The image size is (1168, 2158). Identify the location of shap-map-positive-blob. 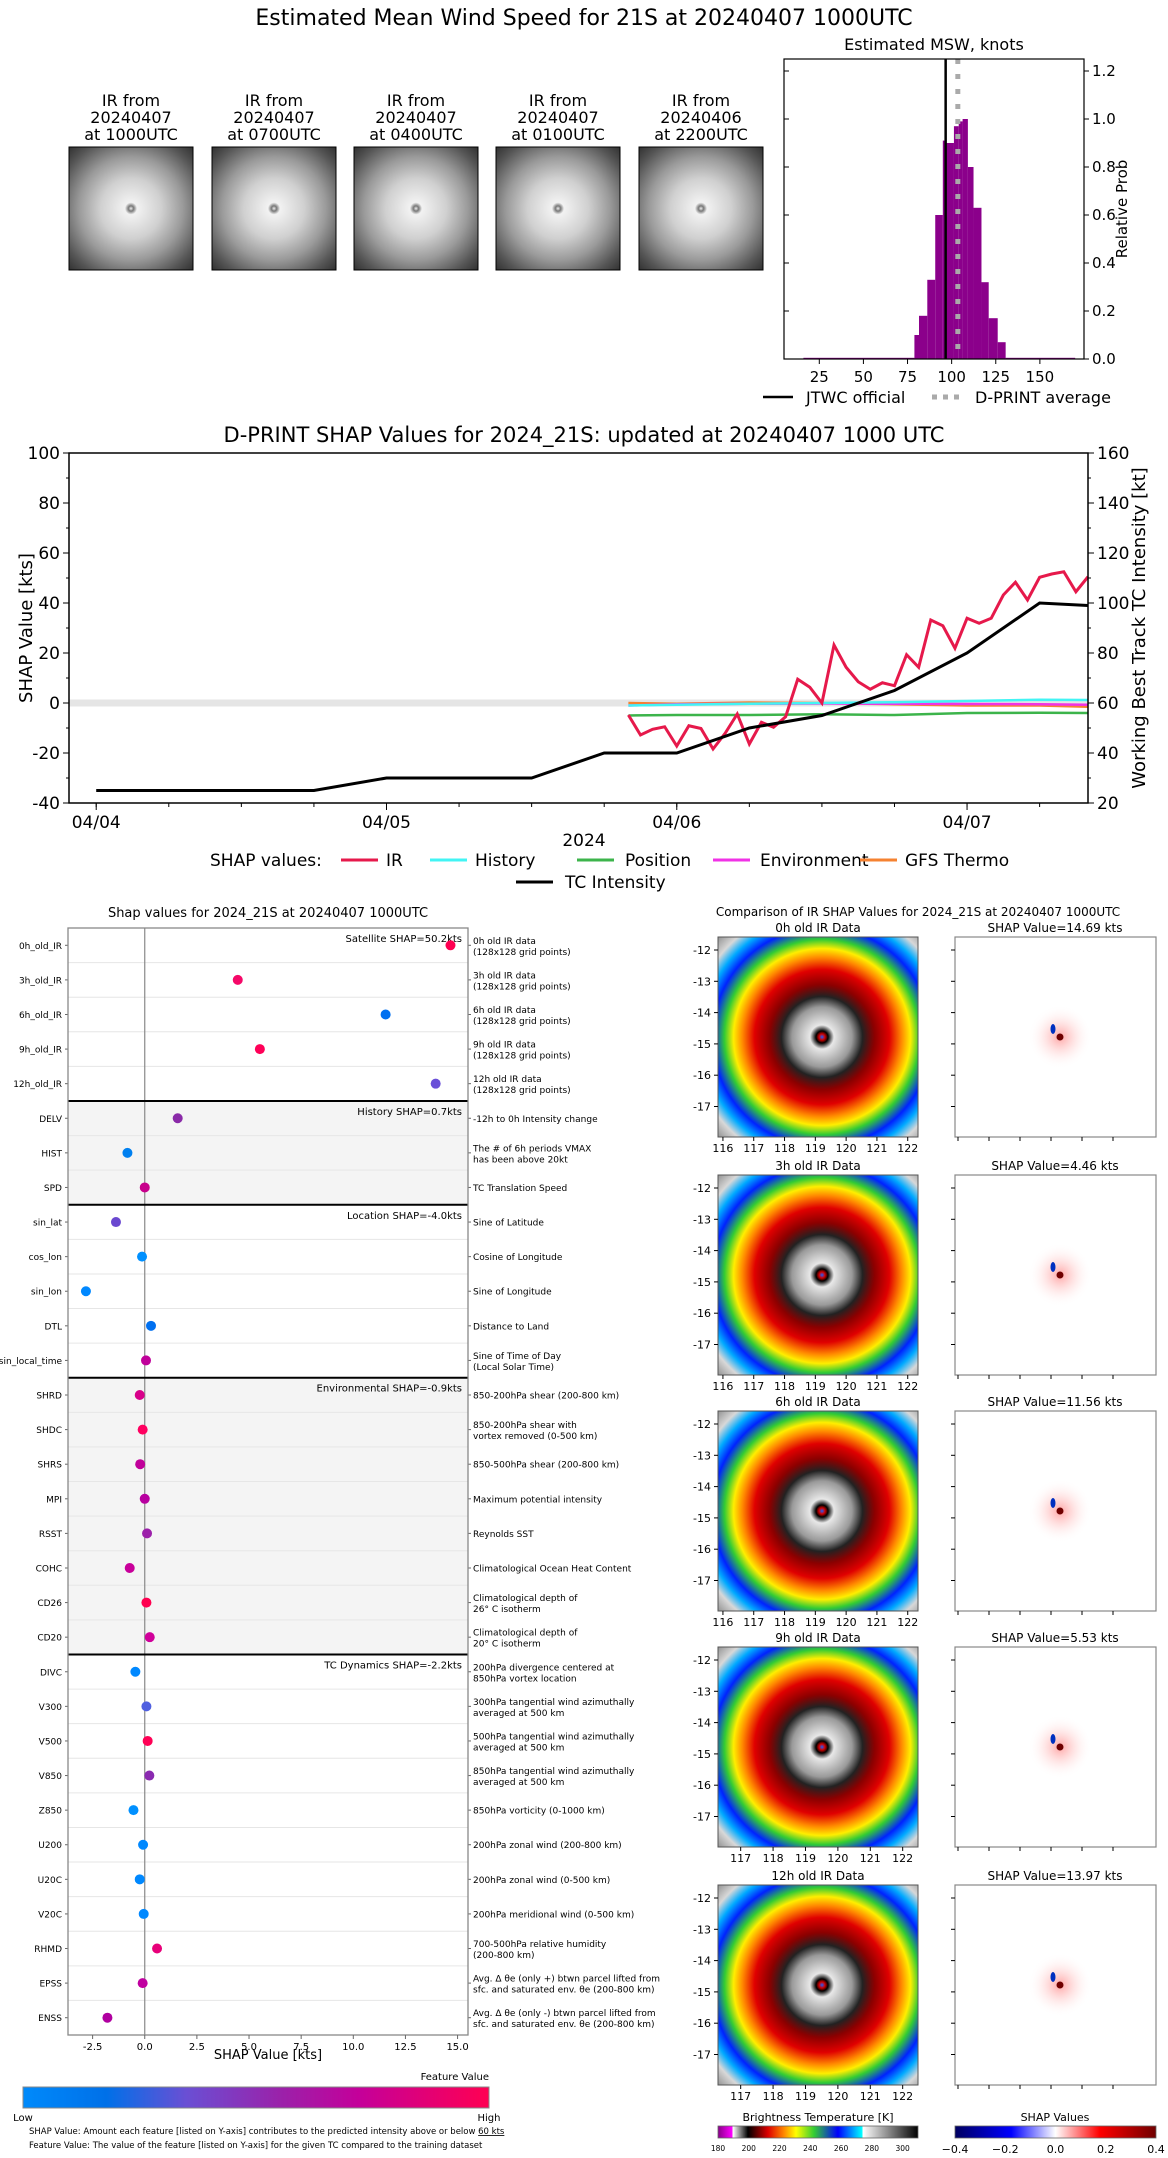
(1060, 1747).